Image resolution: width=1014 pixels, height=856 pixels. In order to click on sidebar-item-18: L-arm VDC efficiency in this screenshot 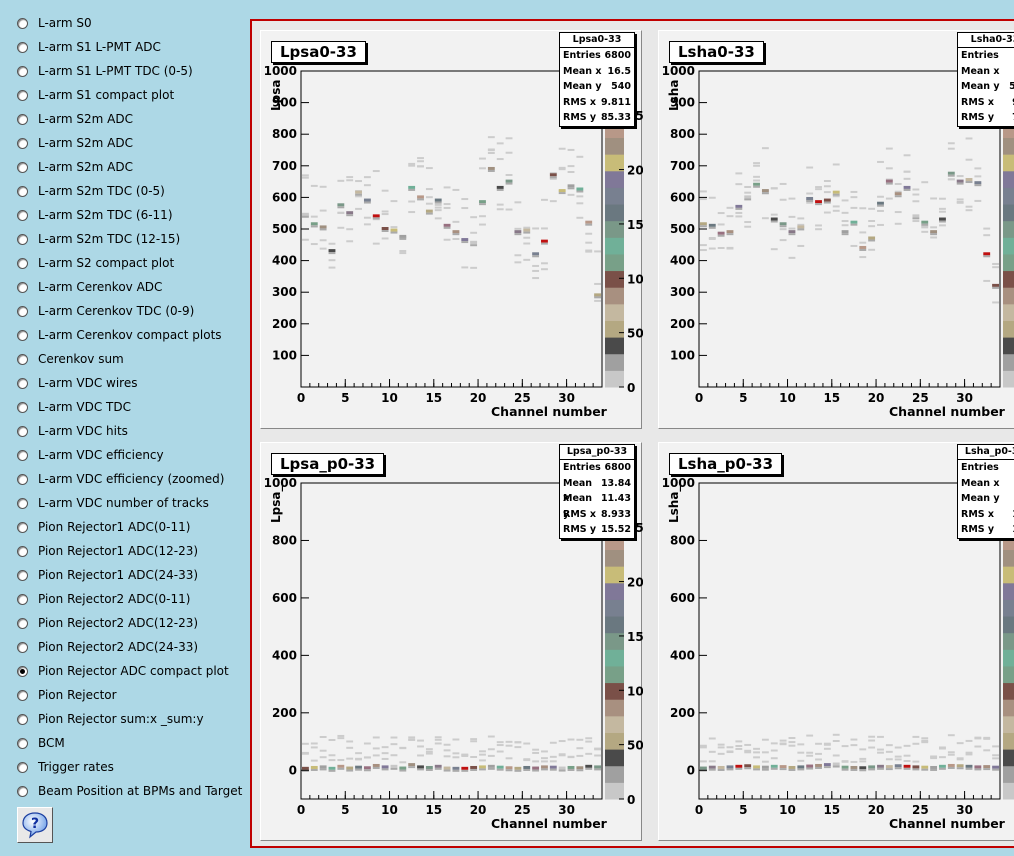, I will do `click(90, 455)`.